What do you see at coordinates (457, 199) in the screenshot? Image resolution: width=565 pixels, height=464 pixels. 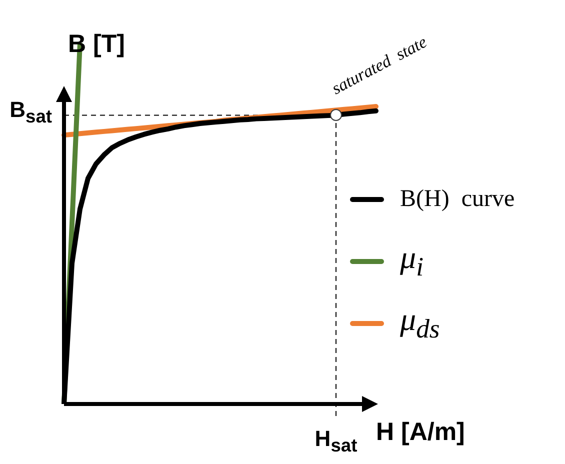 I see `legend-label: B(H) curve` at bounding box center [457, 199].